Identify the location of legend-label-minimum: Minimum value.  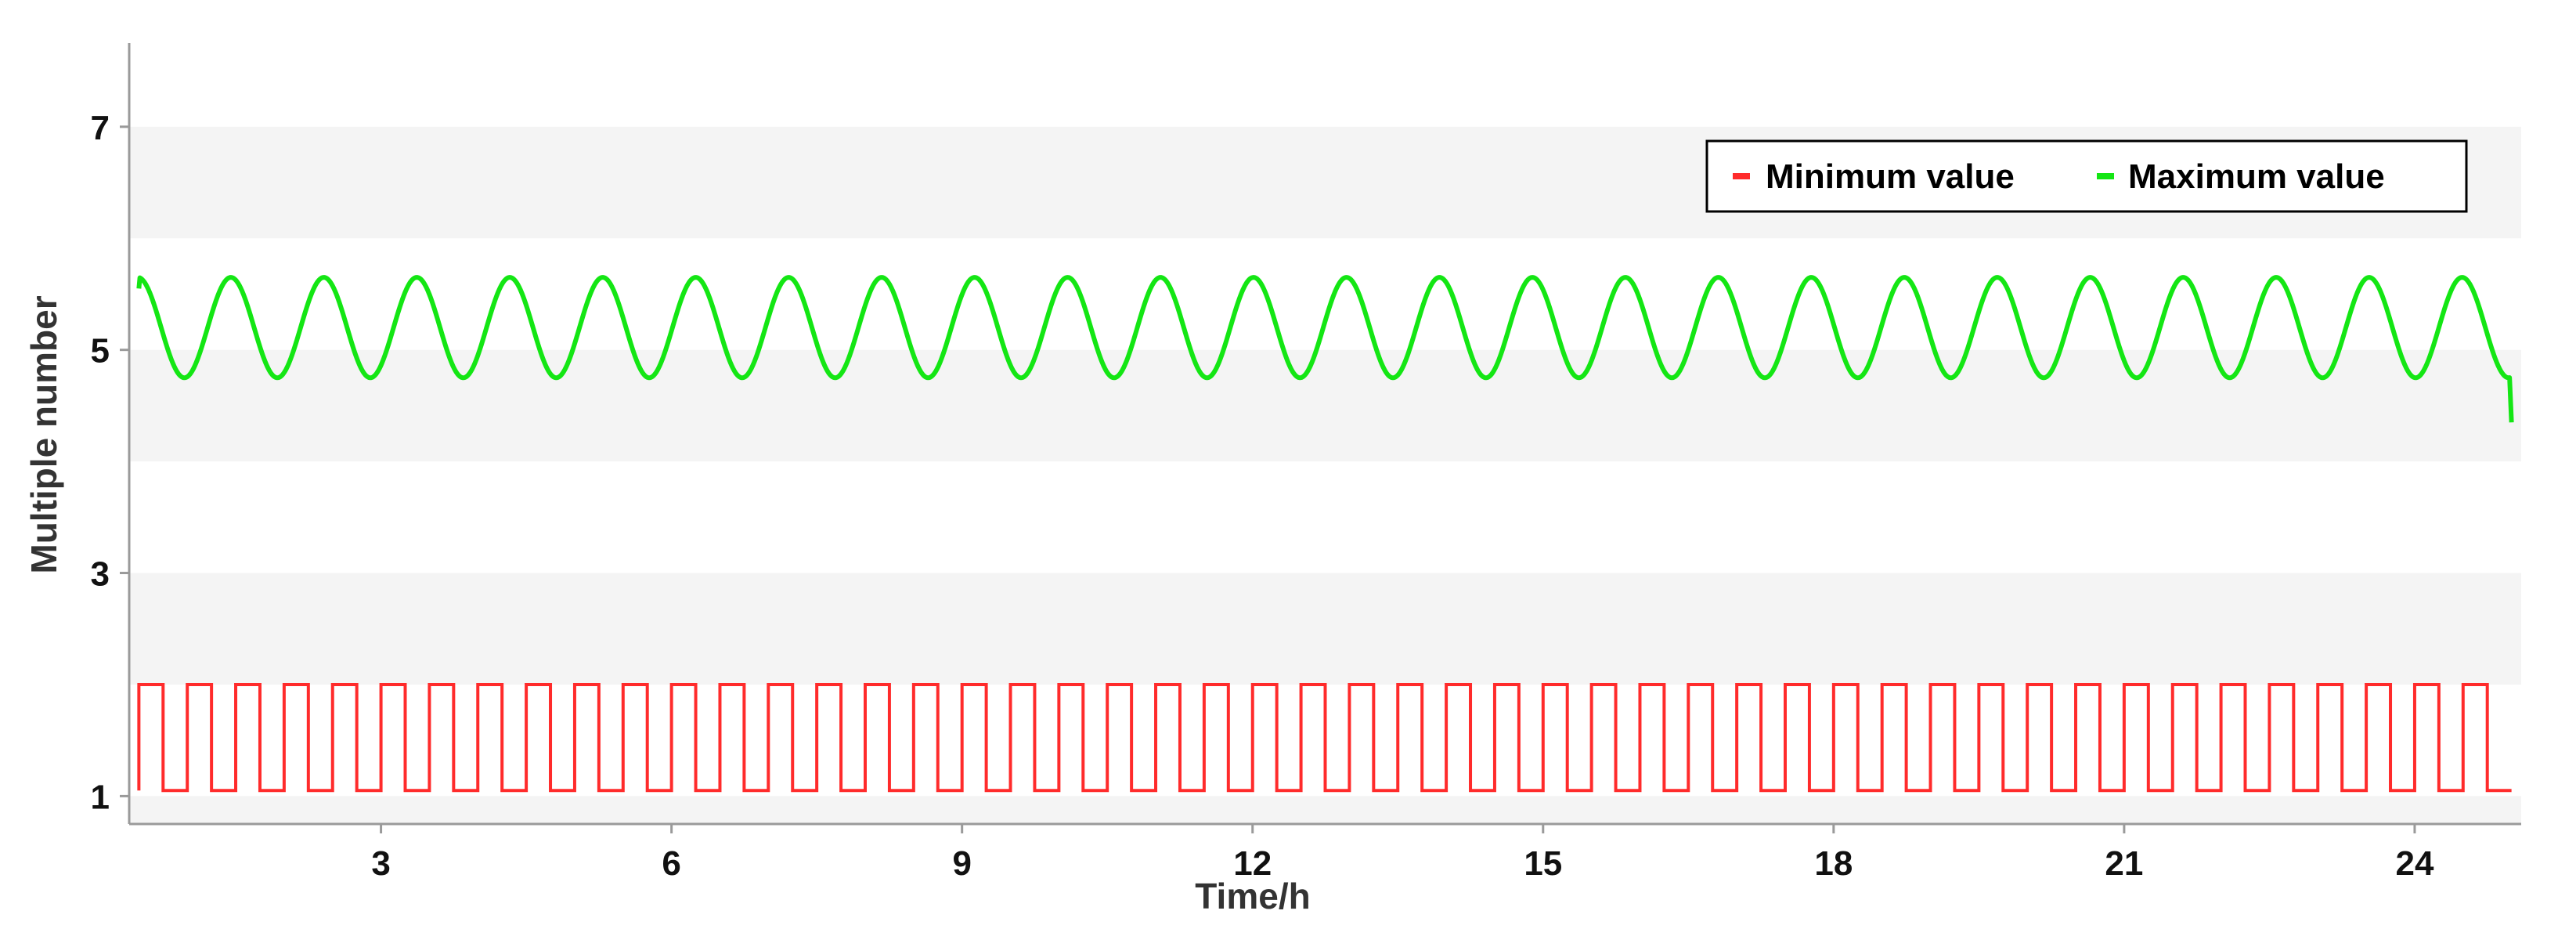
(1890, 176).